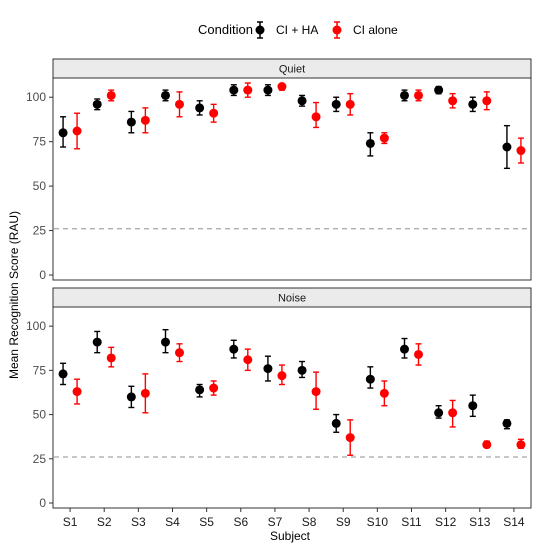 This screenshot has height=555, width=549. What do you see at coordinates (343, 522) in the screenshot?
I see `x-tick-label: S9` at bounding box center [343, 522].